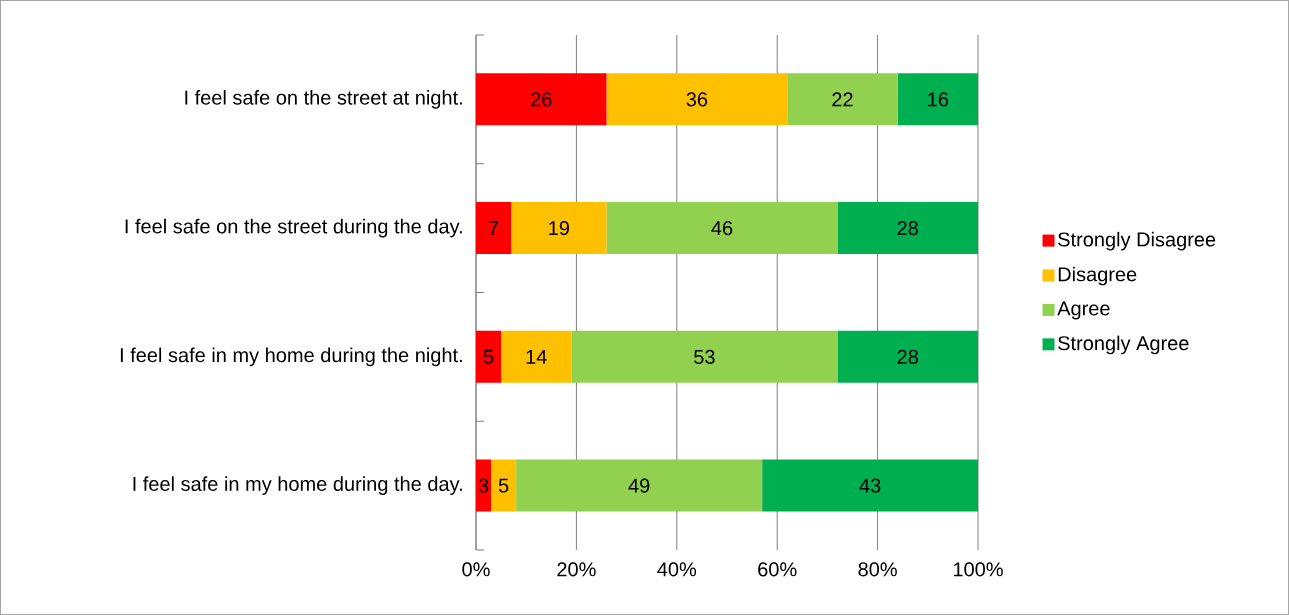  Describe the element at coordinates (1123, 345) in the screenshot. I see `legend-label: Strongly Agree` at that location.